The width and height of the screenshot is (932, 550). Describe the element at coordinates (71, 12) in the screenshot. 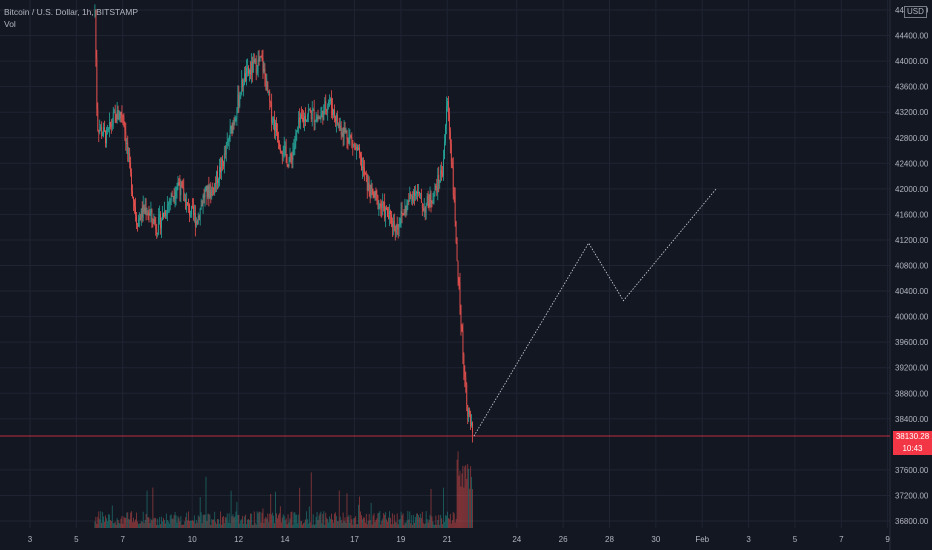

I see `symbol-title: Bitcoin / U.S. Dollar, 1h, BITSTAMP` at that location.